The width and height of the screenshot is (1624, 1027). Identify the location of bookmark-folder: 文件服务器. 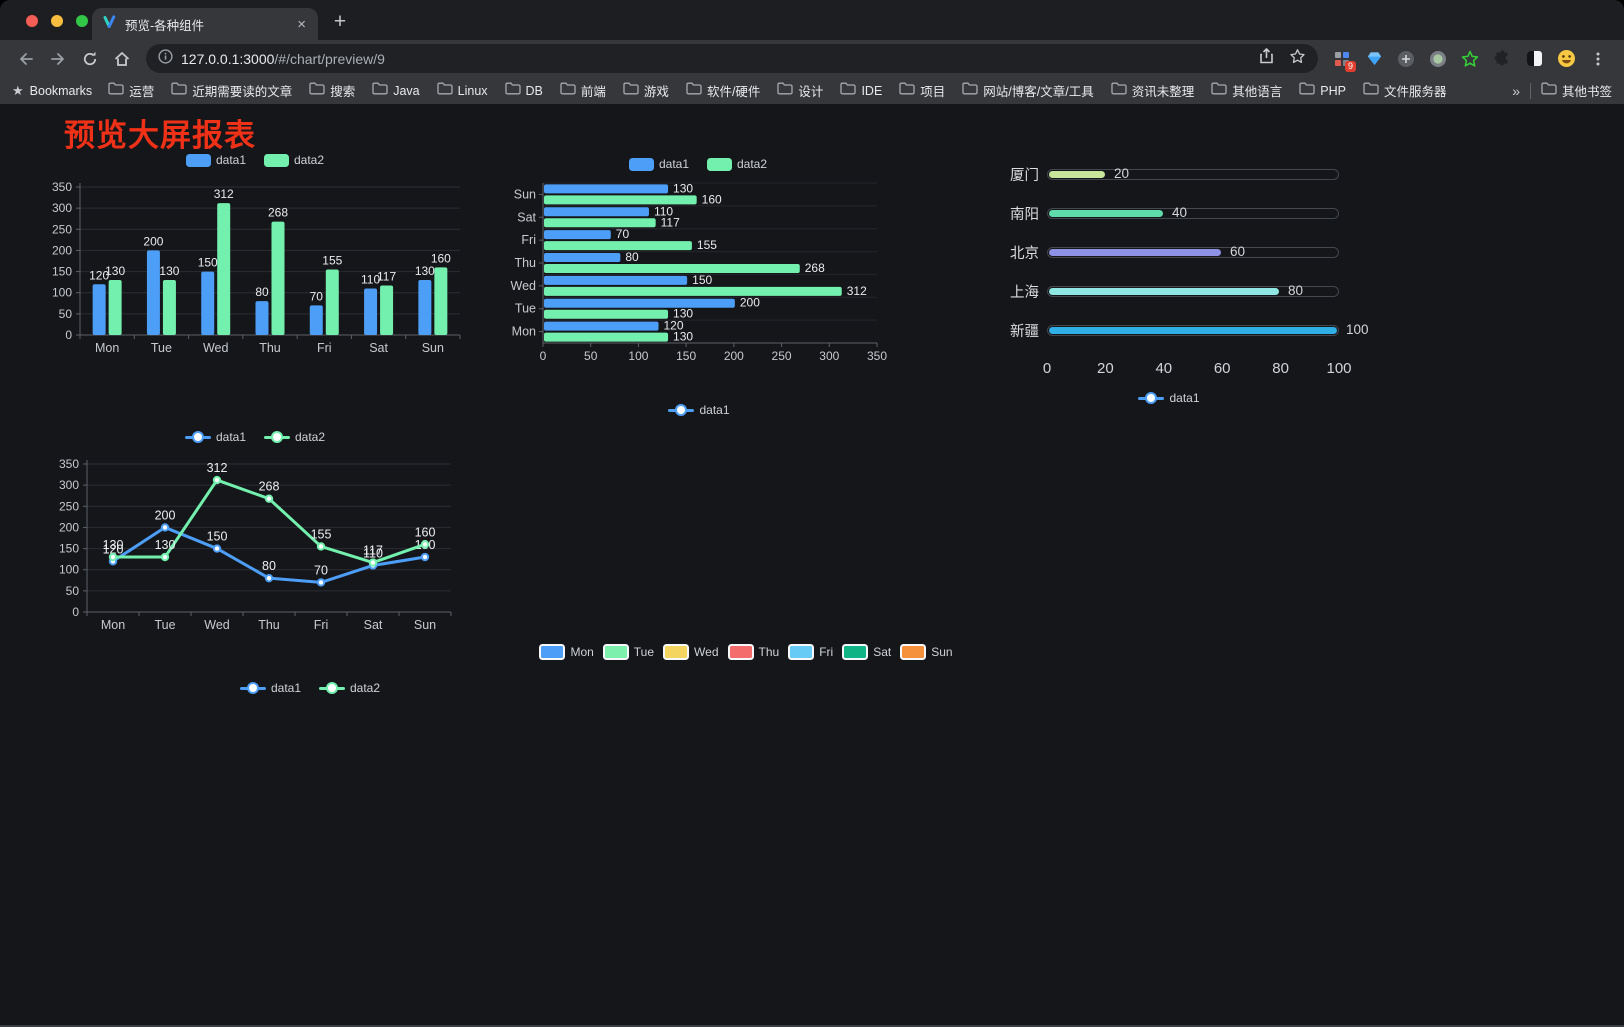
(1404, 90).